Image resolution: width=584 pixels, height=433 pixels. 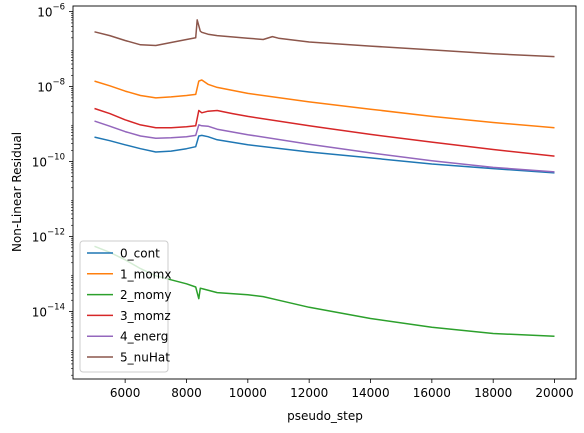 I want to click on x-tick-label: 14000, so click(x=370, y=393).